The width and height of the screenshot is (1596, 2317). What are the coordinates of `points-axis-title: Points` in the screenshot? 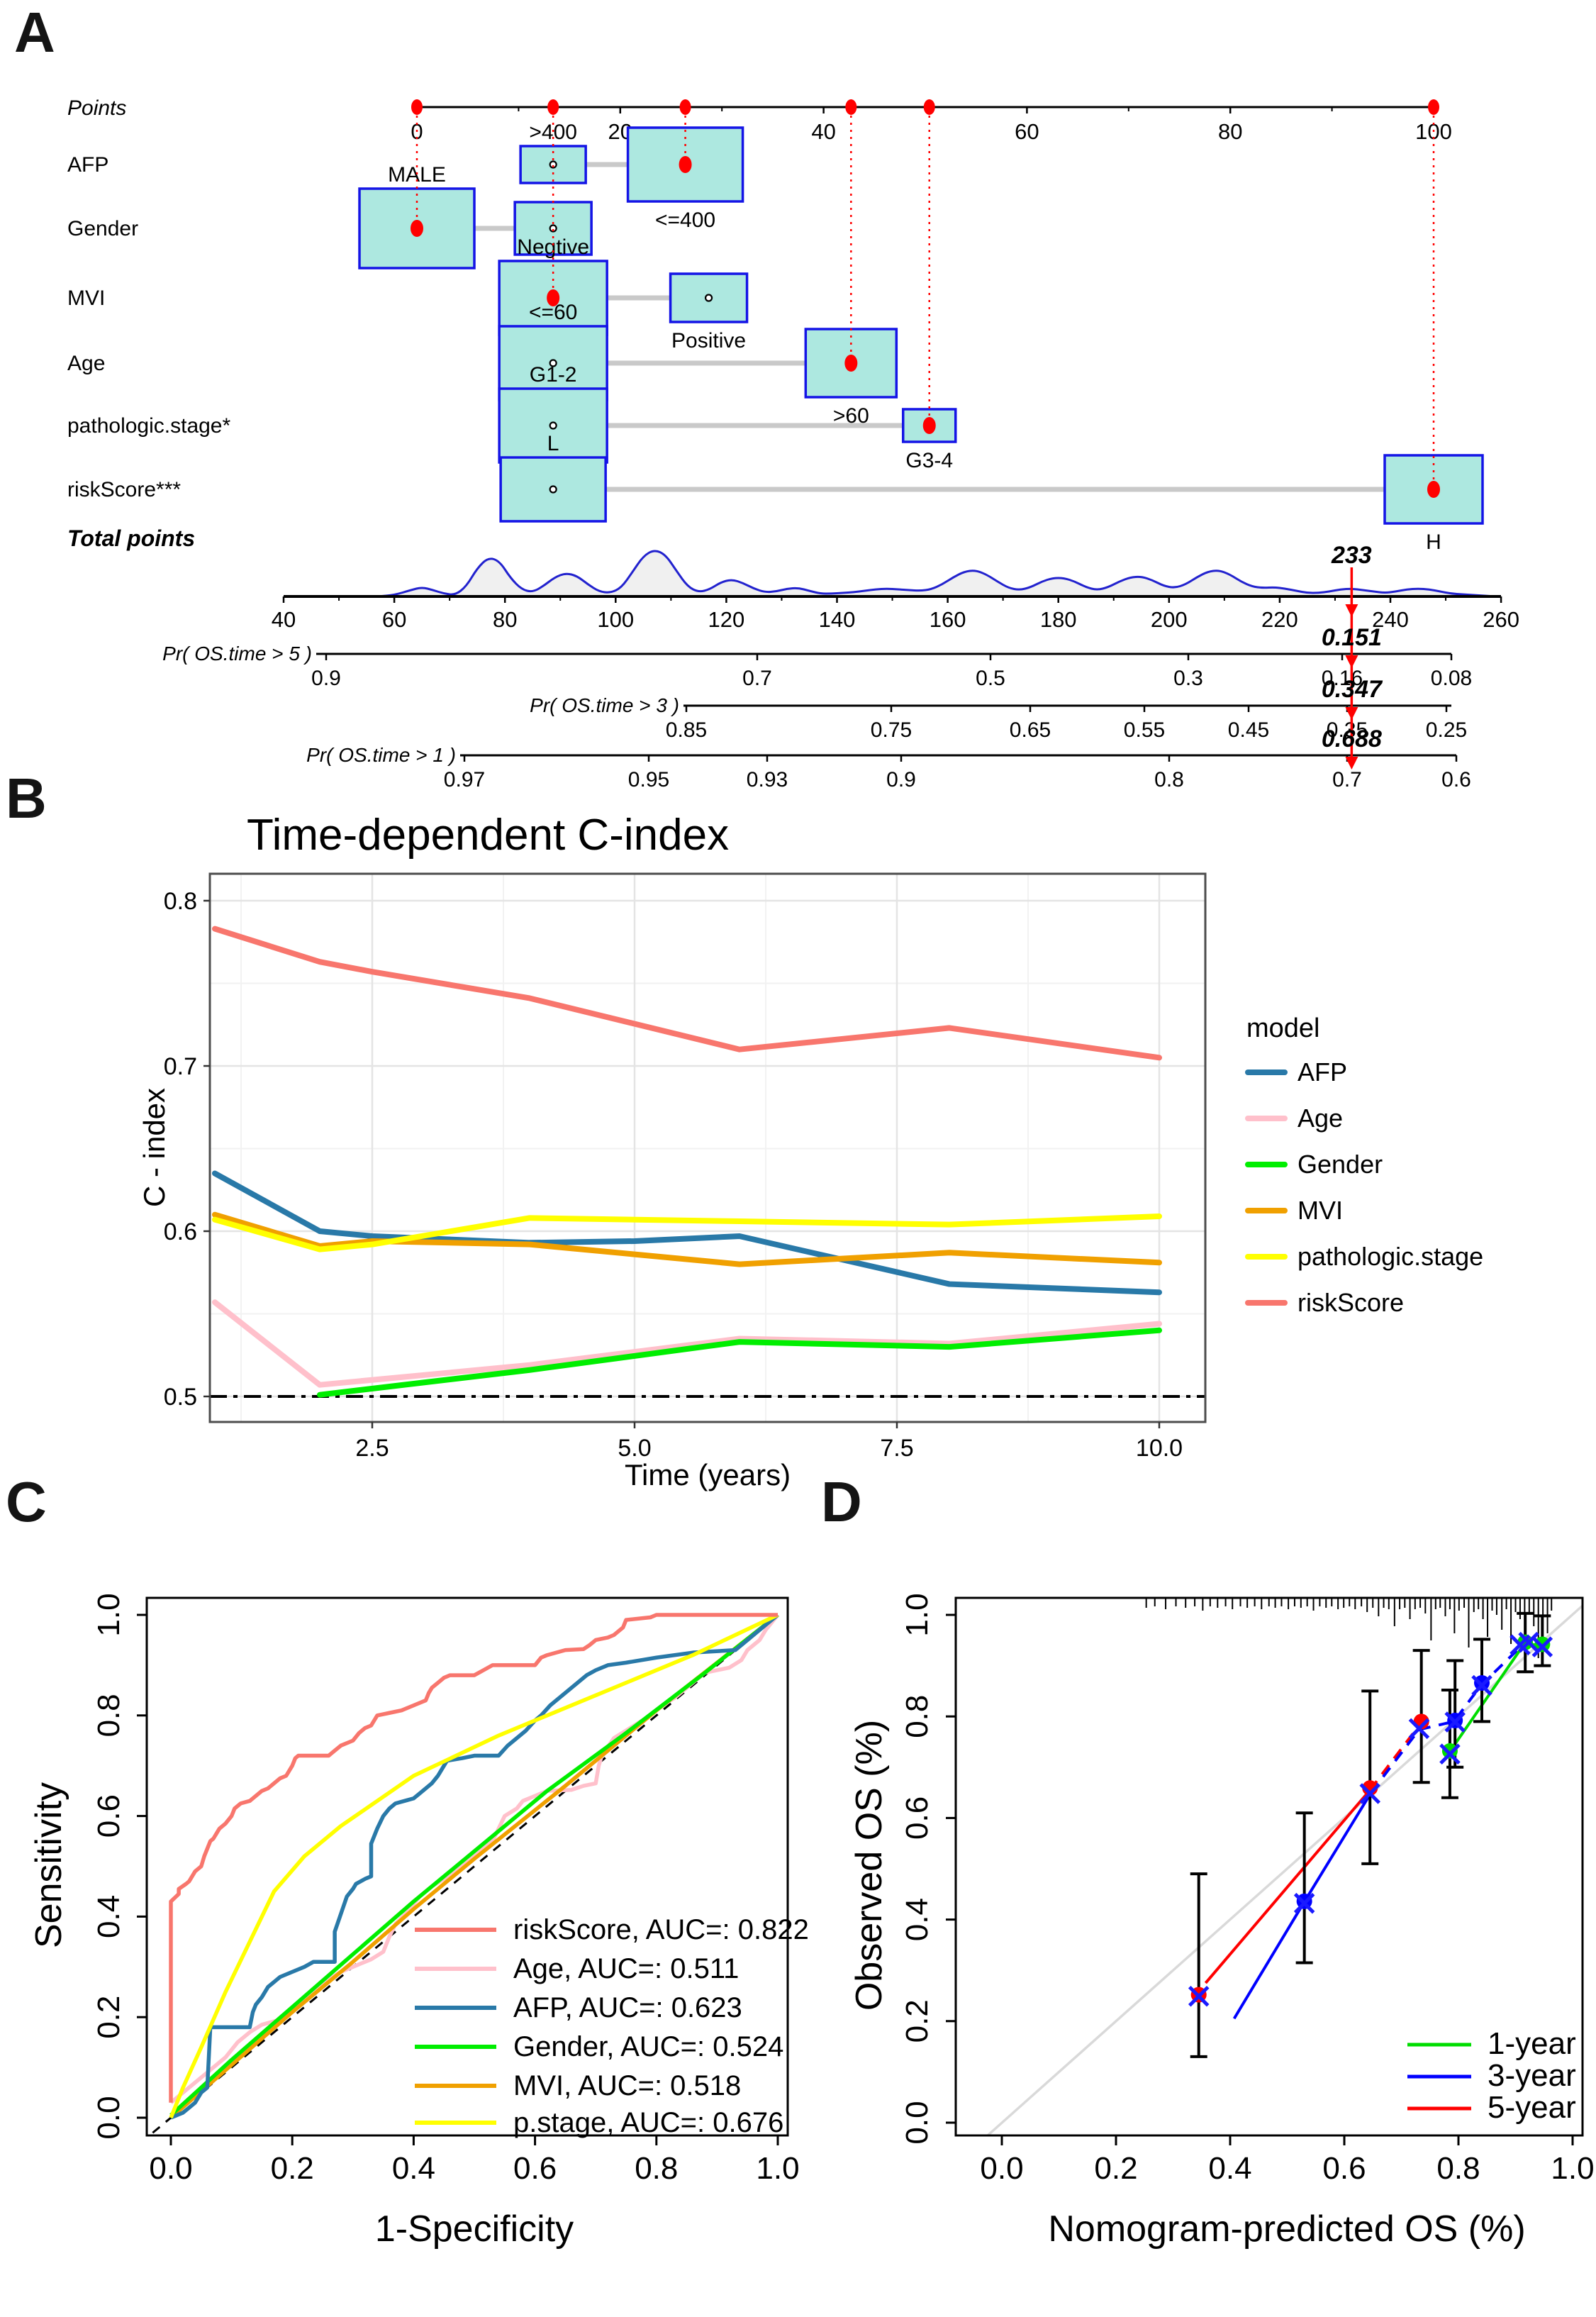 It's located at (96, 108).